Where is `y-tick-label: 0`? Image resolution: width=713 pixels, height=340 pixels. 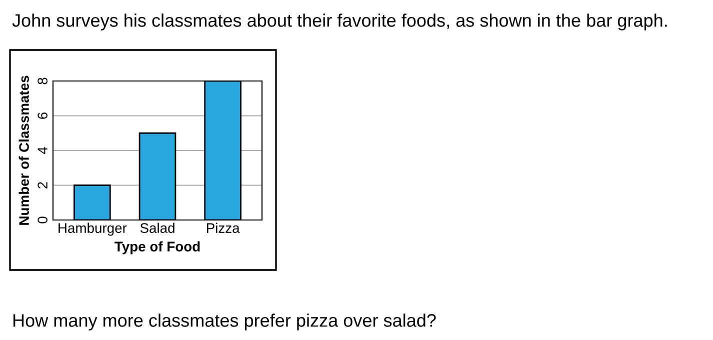
y-tick-label: 0 is located at coordinates (43, 220).